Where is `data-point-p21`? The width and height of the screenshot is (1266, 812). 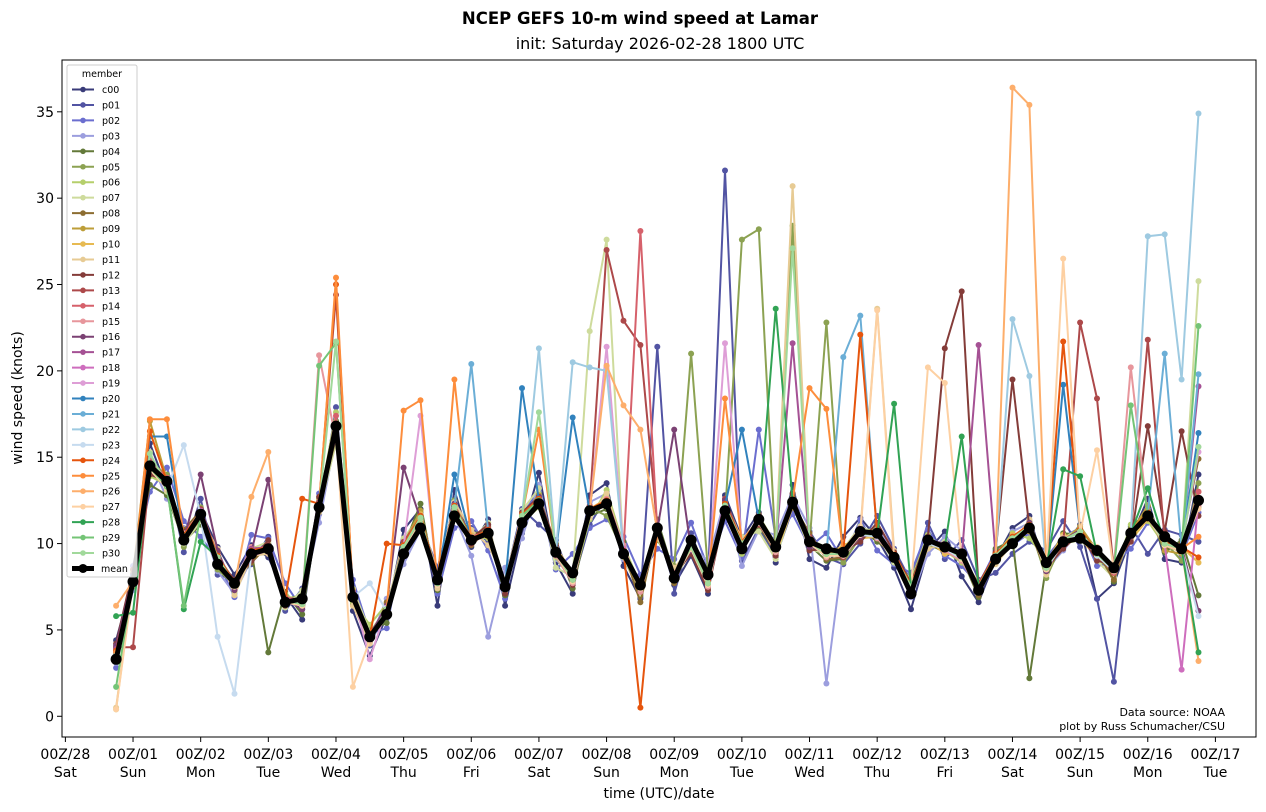 data-point-p21 is located at coordinates (843, 357).